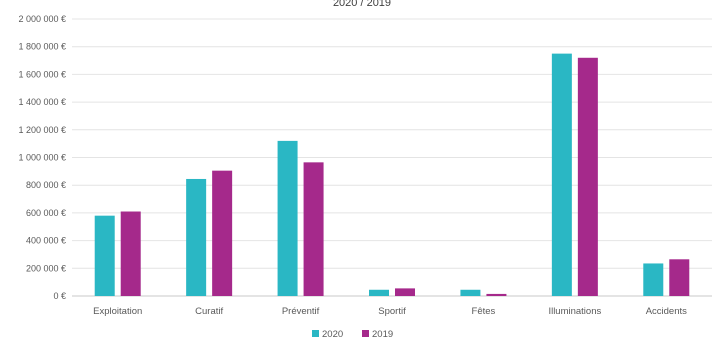  Describe the element at coordinates (313, 229) in the screenshot. I see `bar-2019-préventif` at that location.